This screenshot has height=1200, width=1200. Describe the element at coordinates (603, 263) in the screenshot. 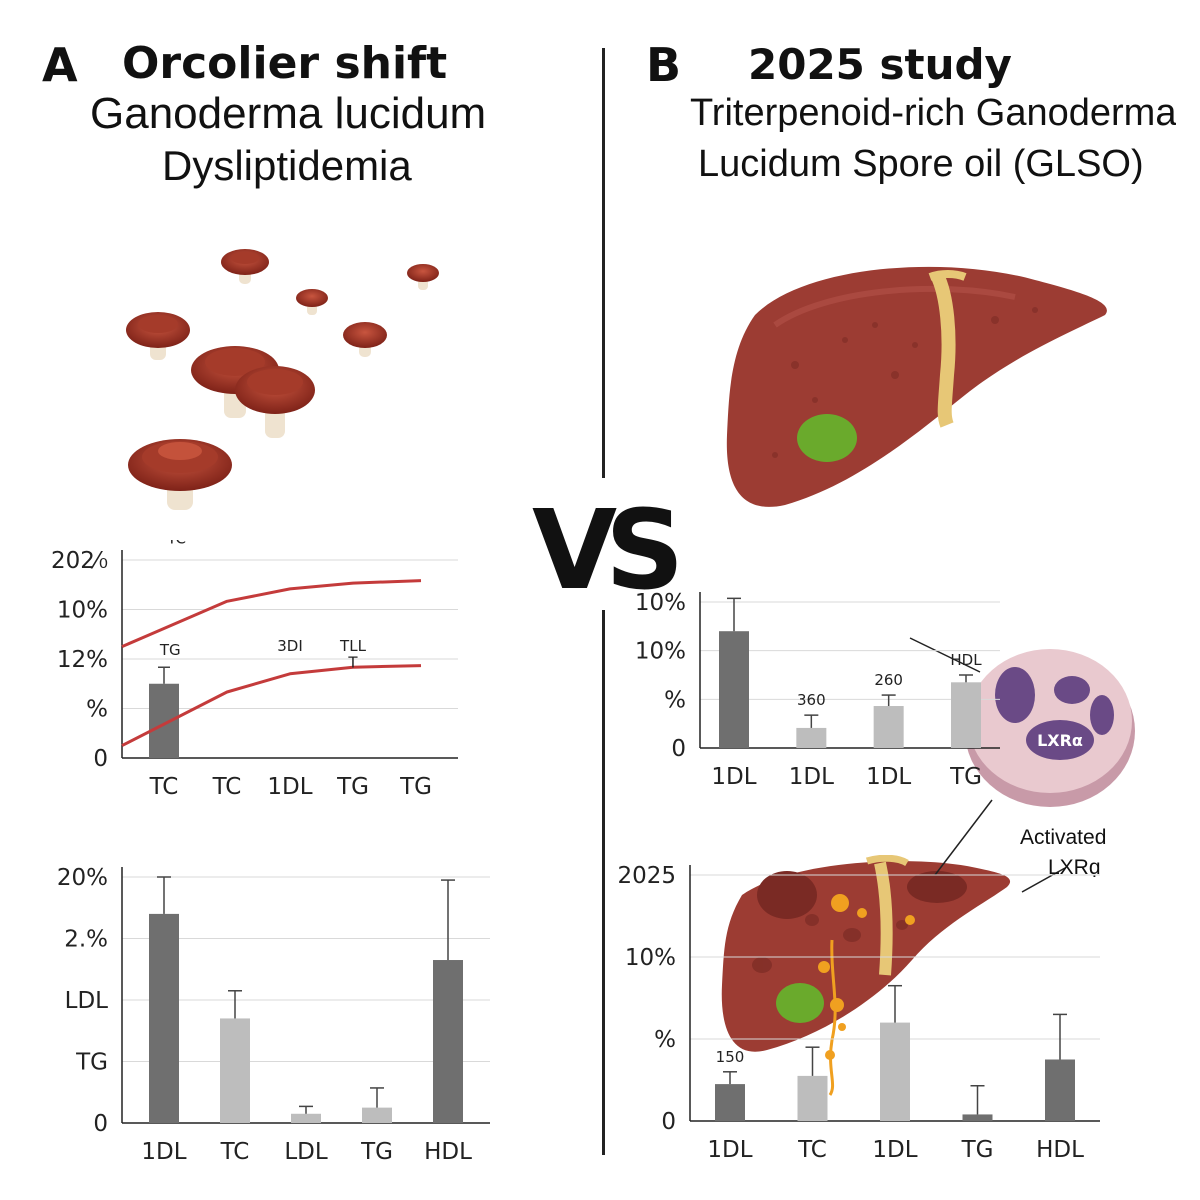

I see `divider-top` at that location.